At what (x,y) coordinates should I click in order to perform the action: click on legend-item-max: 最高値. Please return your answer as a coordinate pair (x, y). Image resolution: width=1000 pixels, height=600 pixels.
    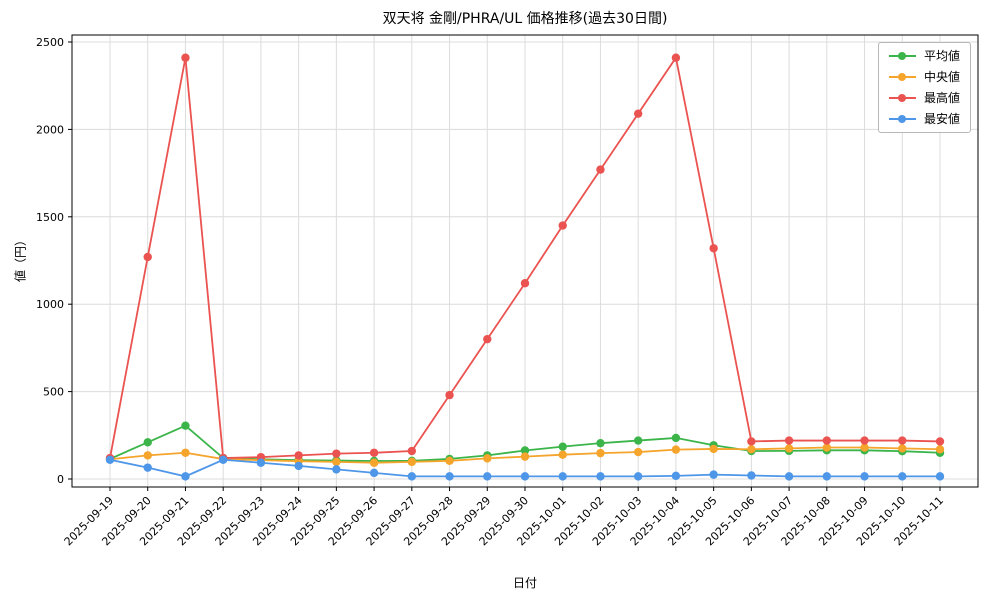
    Looking at the image, I should click on (924, 98).